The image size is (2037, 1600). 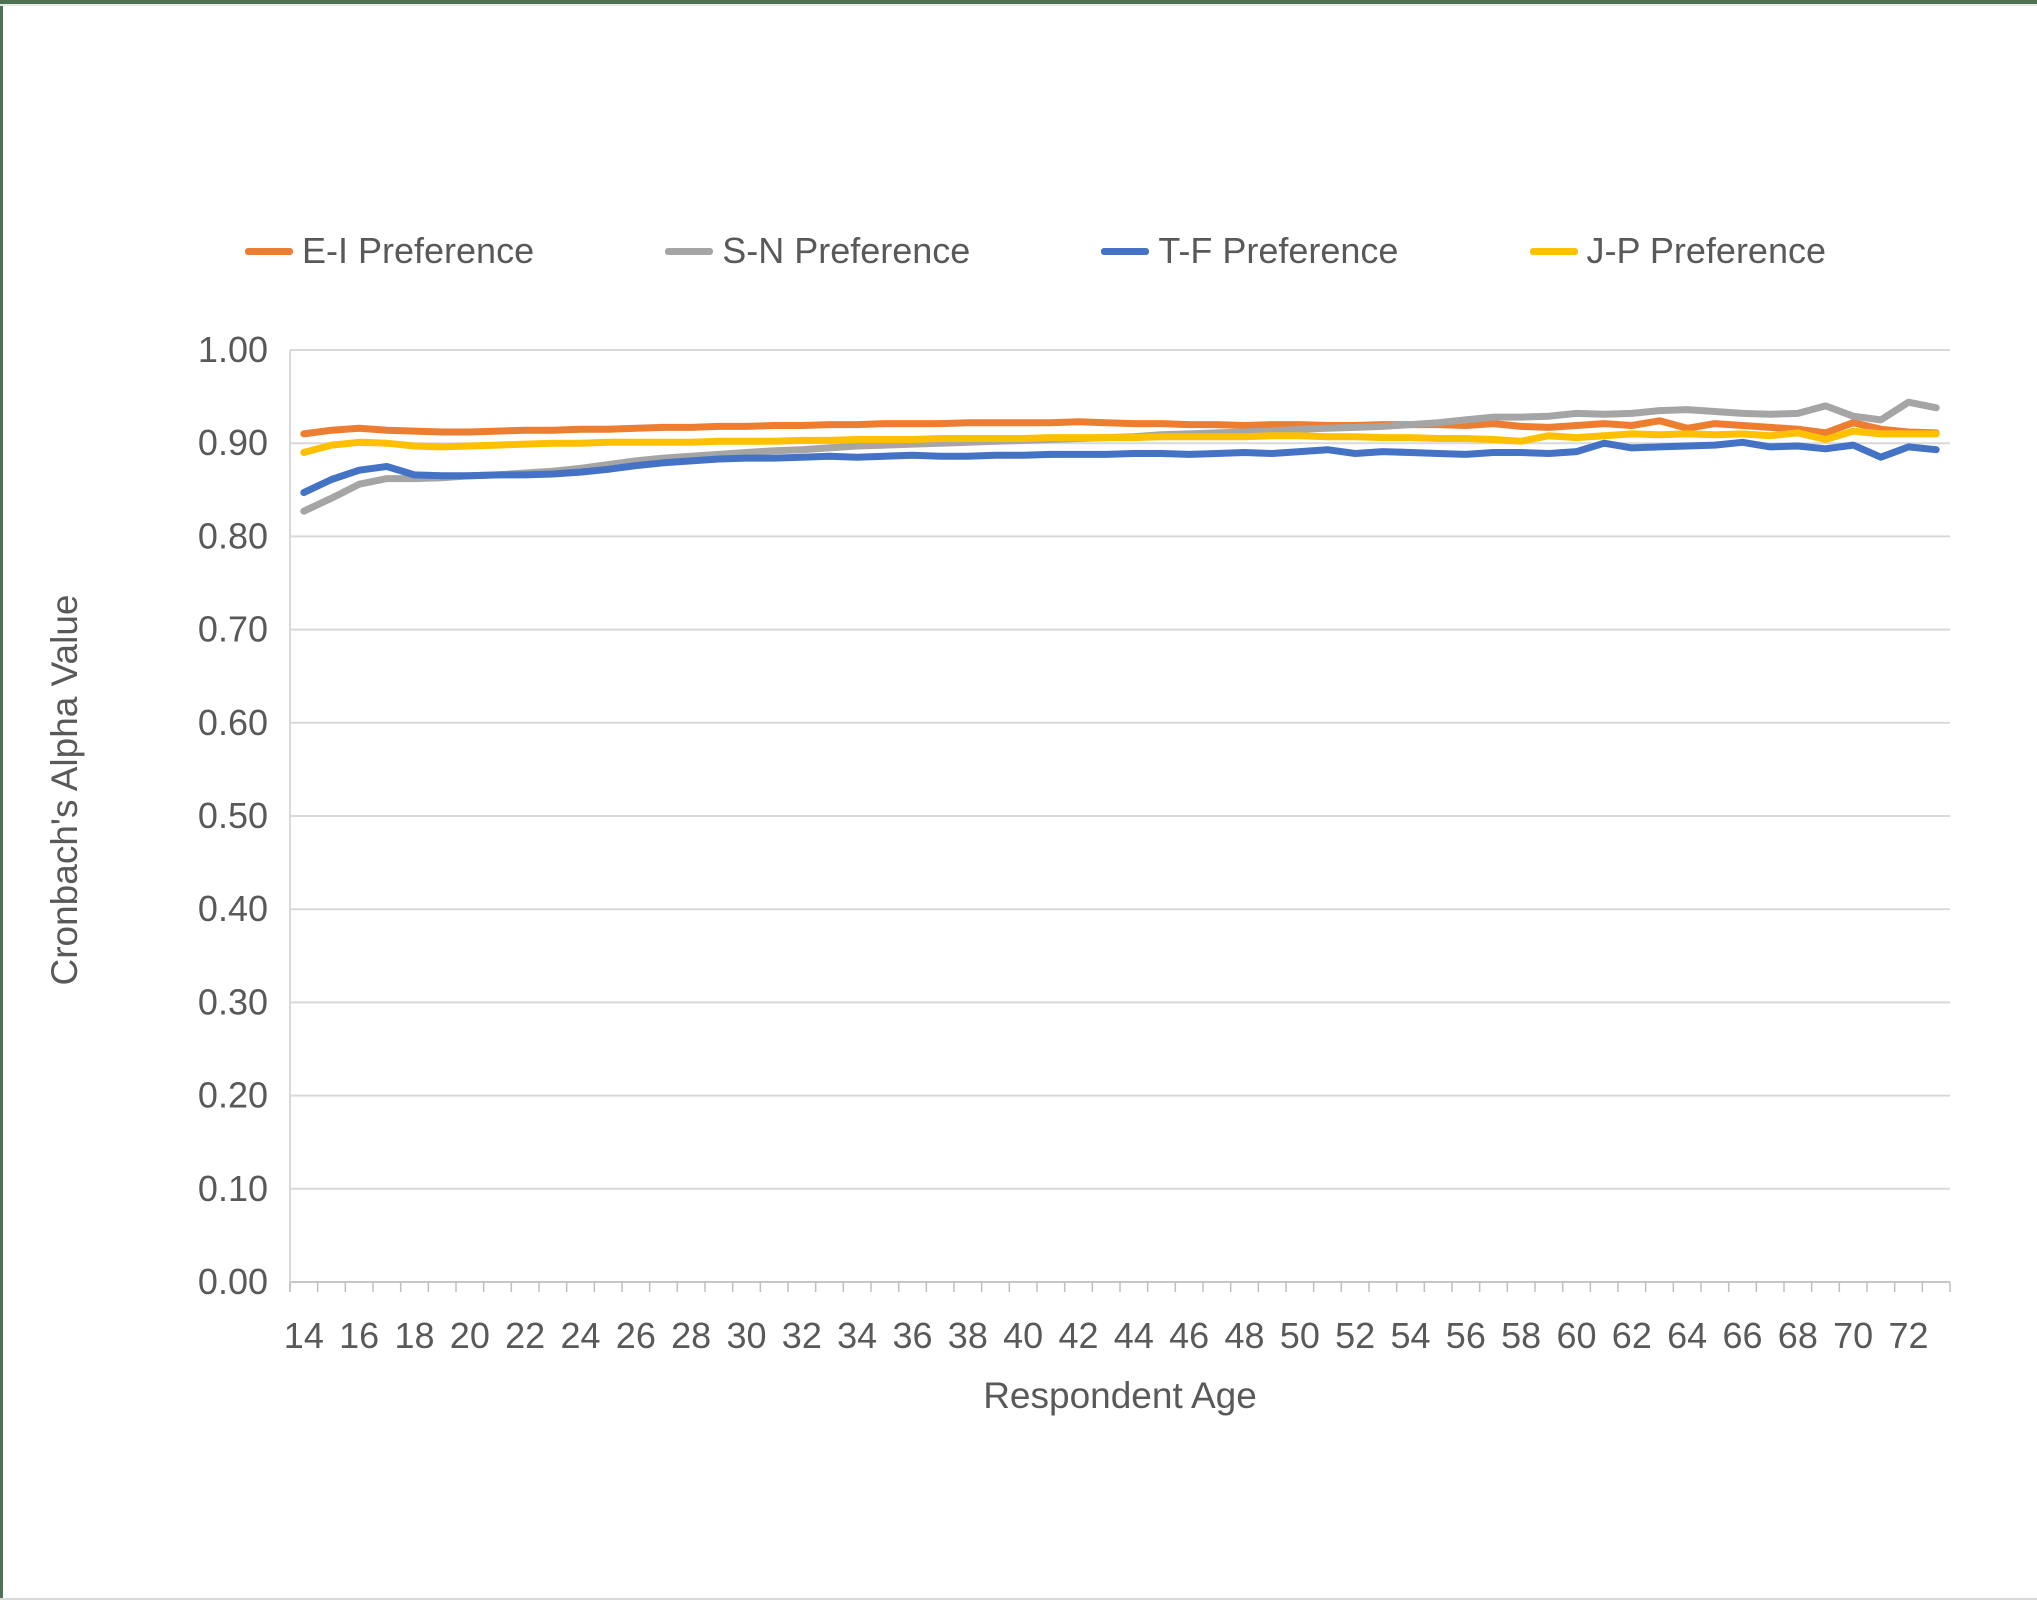 What do you see at coordinates (359, 1335) in the screenshot?
I see `x-tick-label: 16` at bounding box center [359, 1335].